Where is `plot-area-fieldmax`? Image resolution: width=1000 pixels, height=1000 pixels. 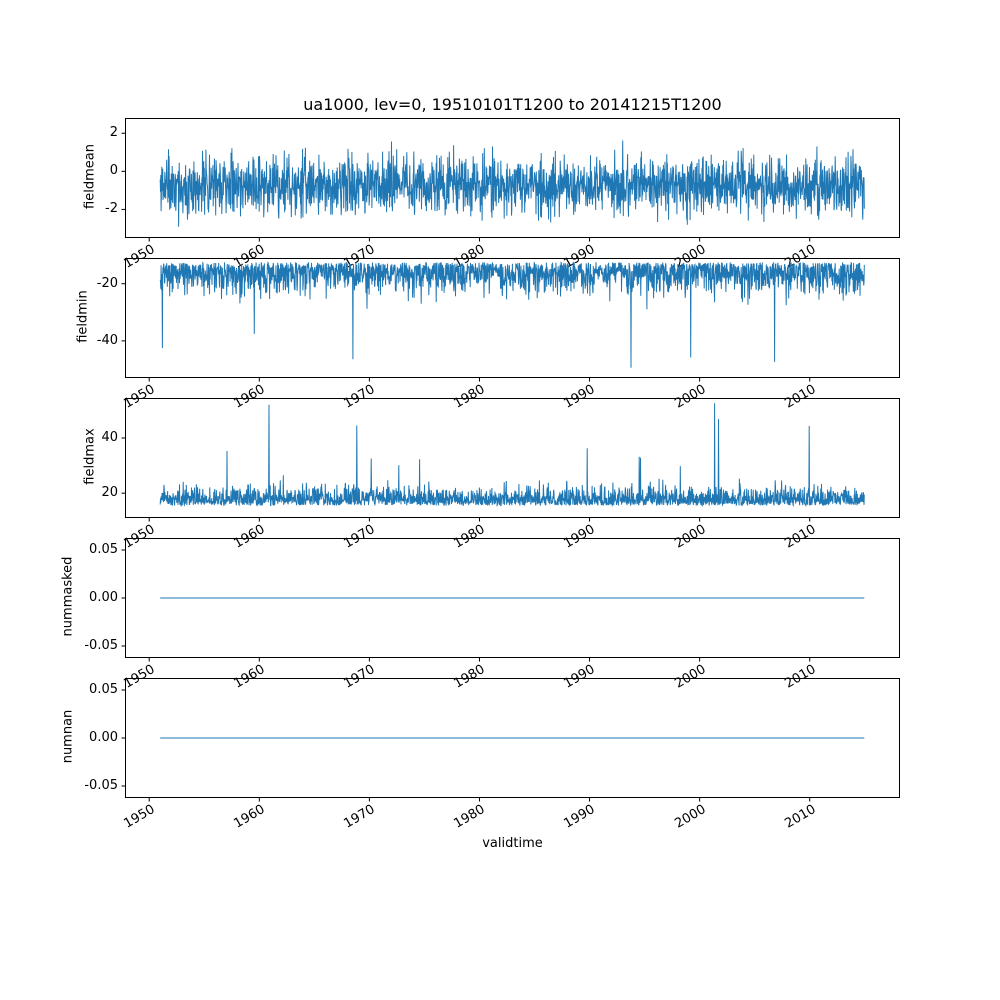
plot-area-fieldmax is located at coordinates (510, 460).